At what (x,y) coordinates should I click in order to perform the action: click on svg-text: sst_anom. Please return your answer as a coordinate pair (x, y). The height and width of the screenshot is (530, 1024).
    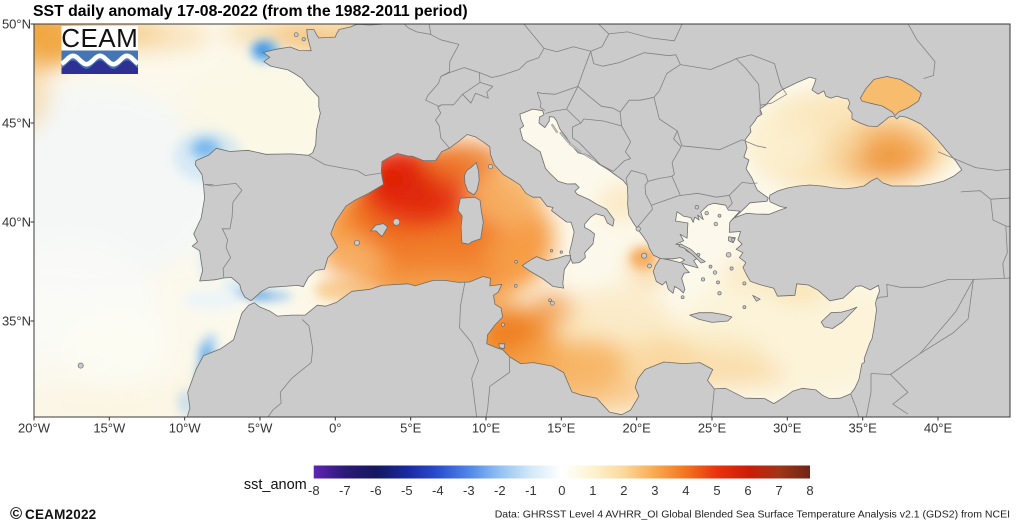
    Looking at the image, I should click on (275, 485).